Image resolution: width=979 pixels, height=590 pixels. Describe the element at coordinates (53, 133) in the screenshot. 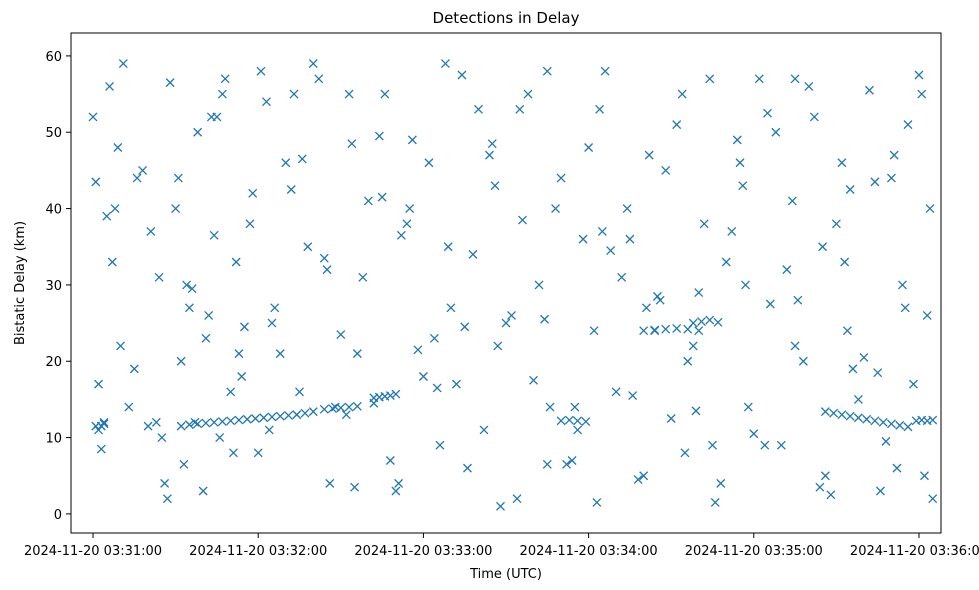

I see `y-tick-label: 50` at that location.